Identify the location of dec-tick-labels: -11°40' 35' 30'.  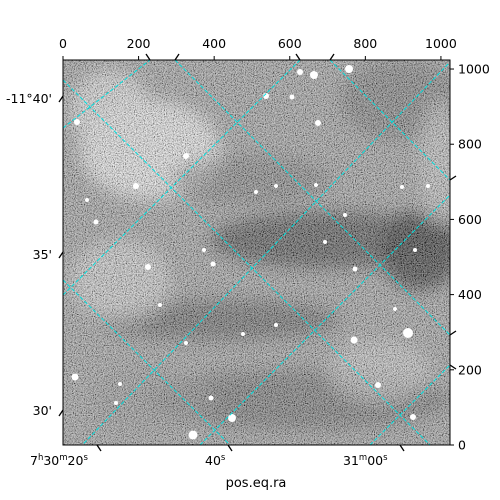
(29, 254).